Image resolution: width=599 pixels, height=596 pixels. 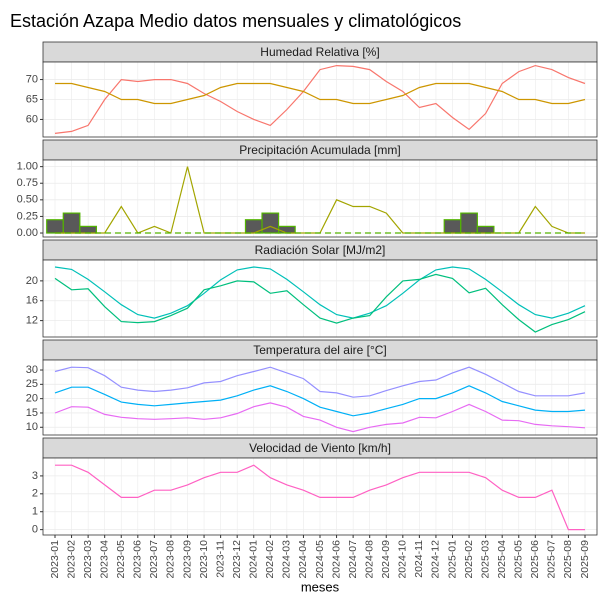 I want to click on x-tick-label: 2023-03, so click(x=88, y=559).